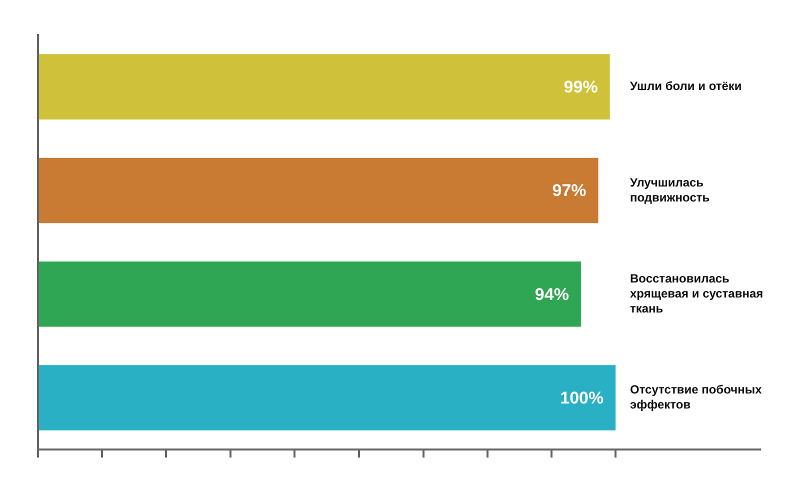 The image size is (800, 500). What do you see at coordinates (581, 87) in the screenshot?
I see `data-label: 99%` at bounding box center [581, 87].